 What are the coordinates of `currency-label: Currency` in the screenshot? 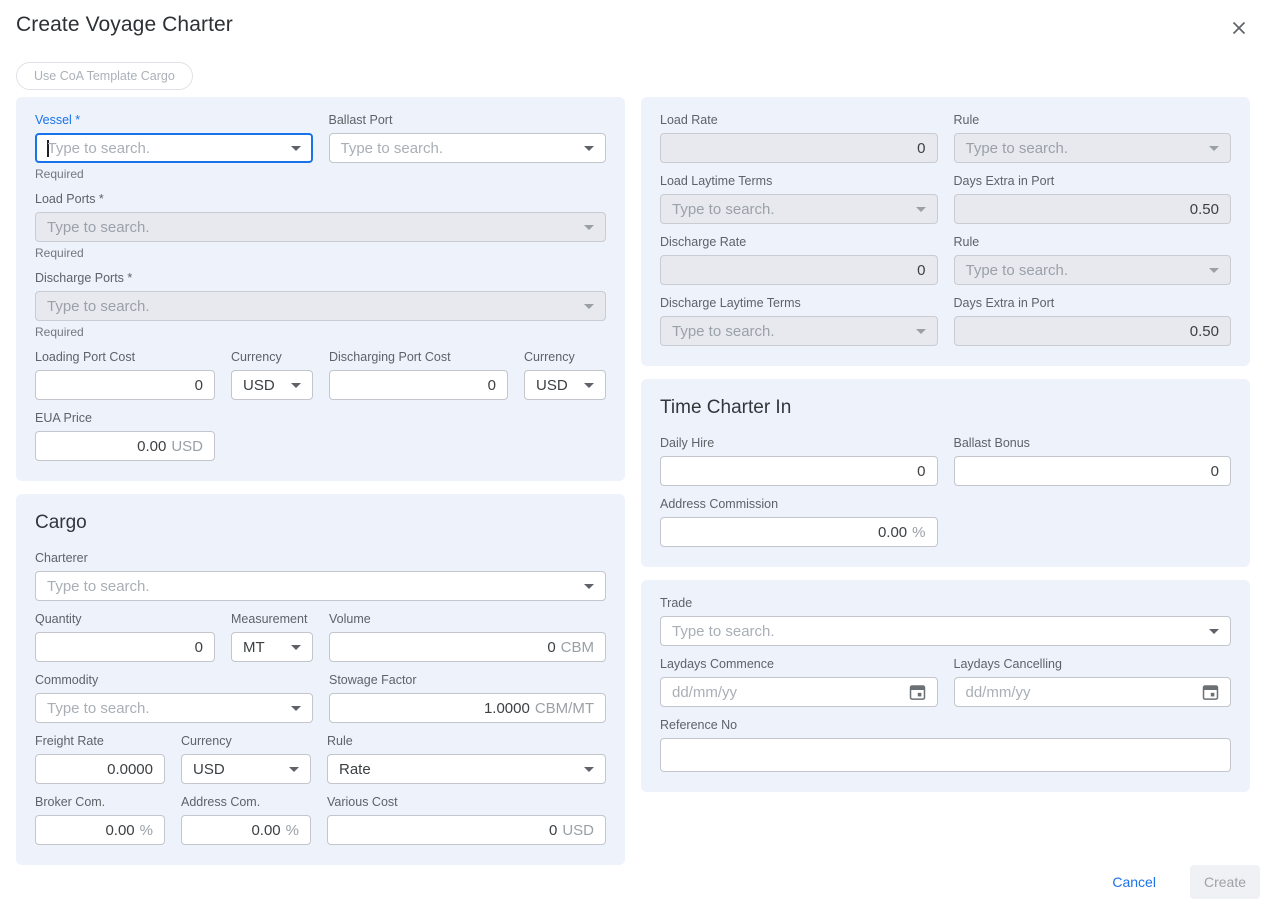 It's located at (549, 357).